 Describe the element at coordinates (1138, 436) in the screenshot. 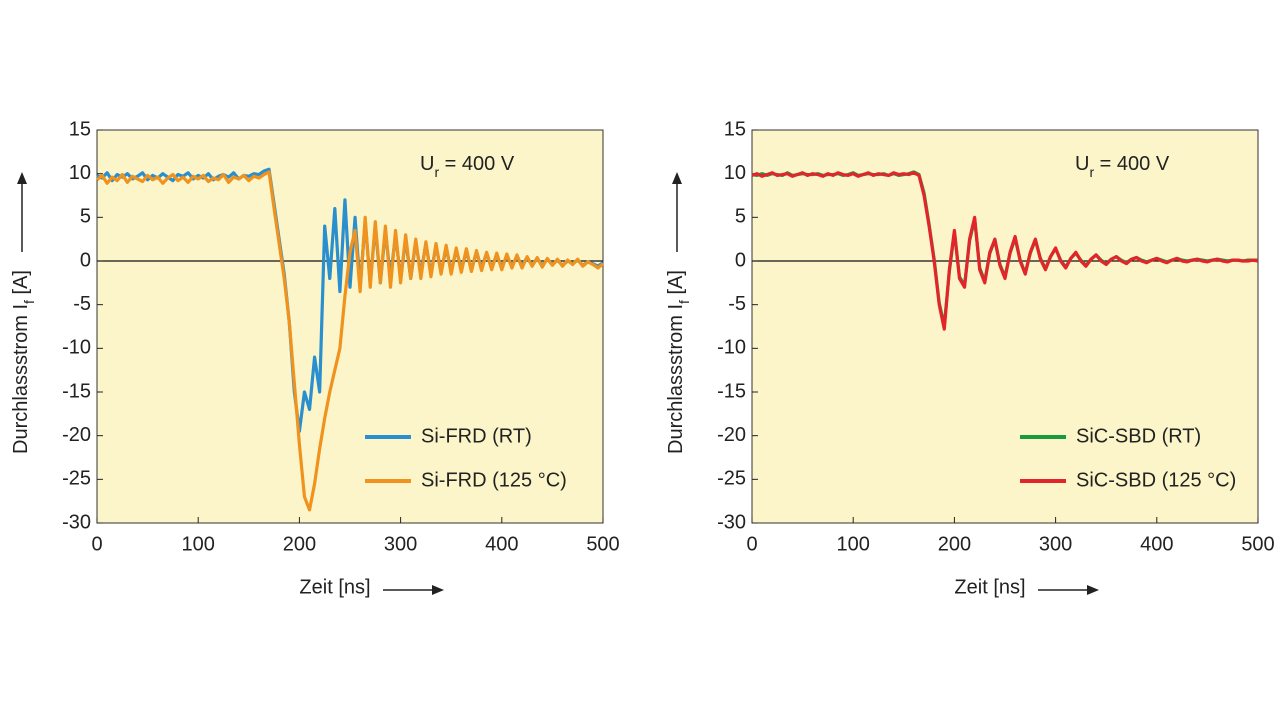

I see `legend-label: SiC-SBD (RT)` at that location.